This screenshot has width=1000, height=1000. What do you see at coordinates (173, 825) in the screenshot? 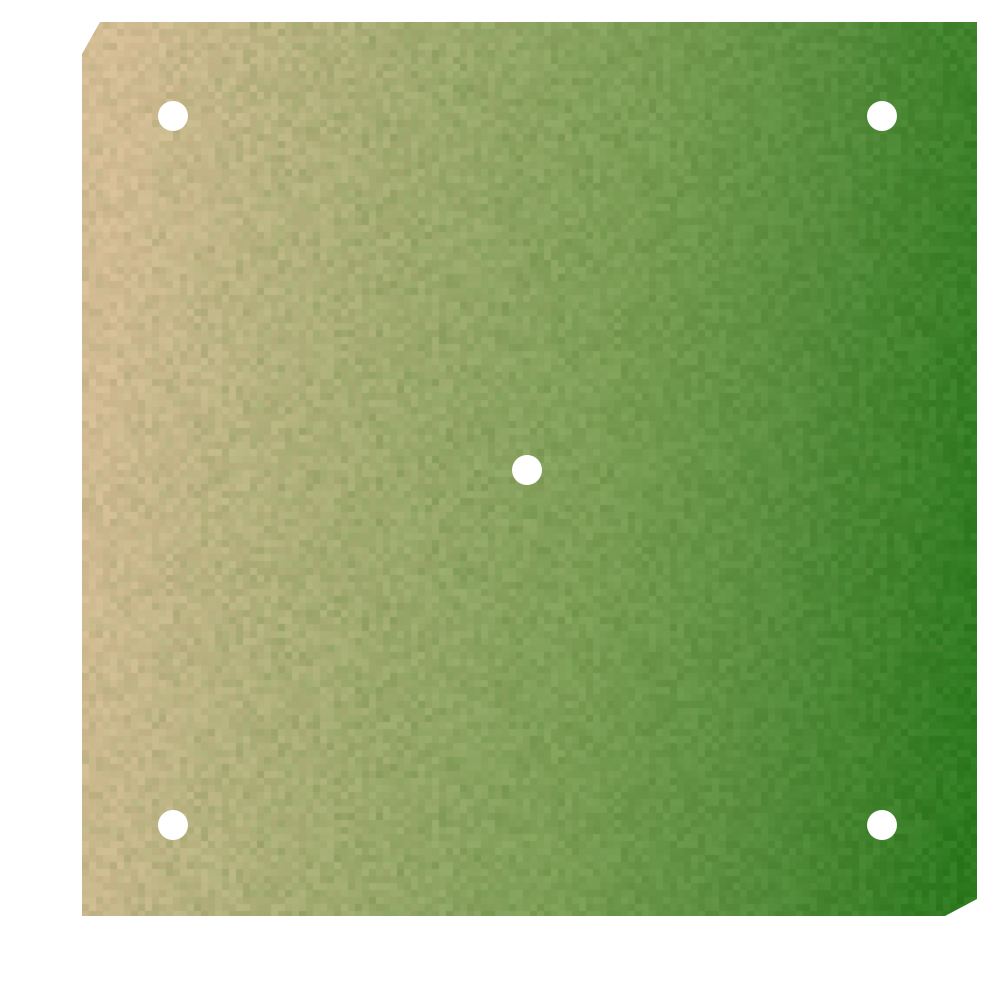
I see `marker-dot-bottom-left` at bounding box center [173, 825].